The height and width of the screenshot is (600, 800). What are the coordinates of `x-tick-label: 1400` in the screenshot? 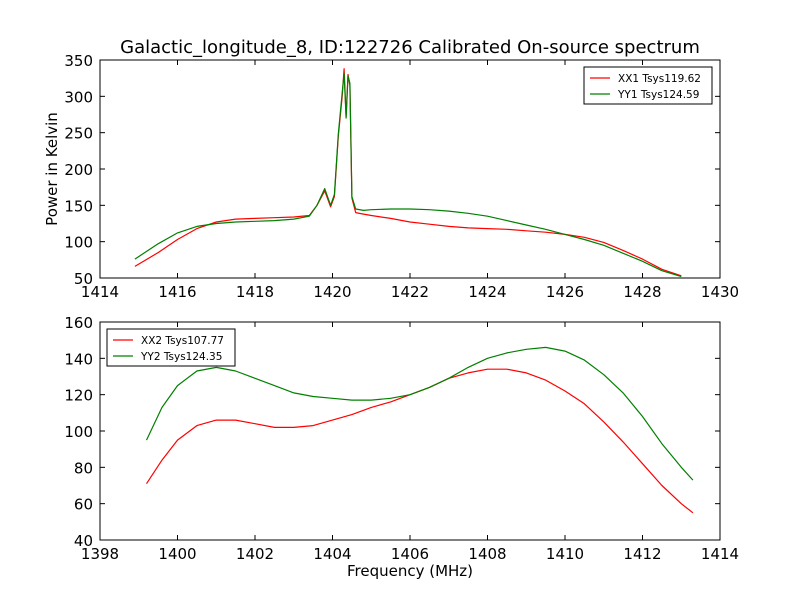 It's located at (177, 554).